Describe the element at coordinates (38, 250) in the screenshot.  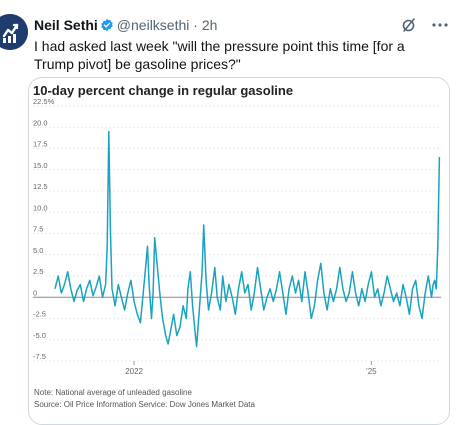
I see `y-tick-label: 5.0` at that location.